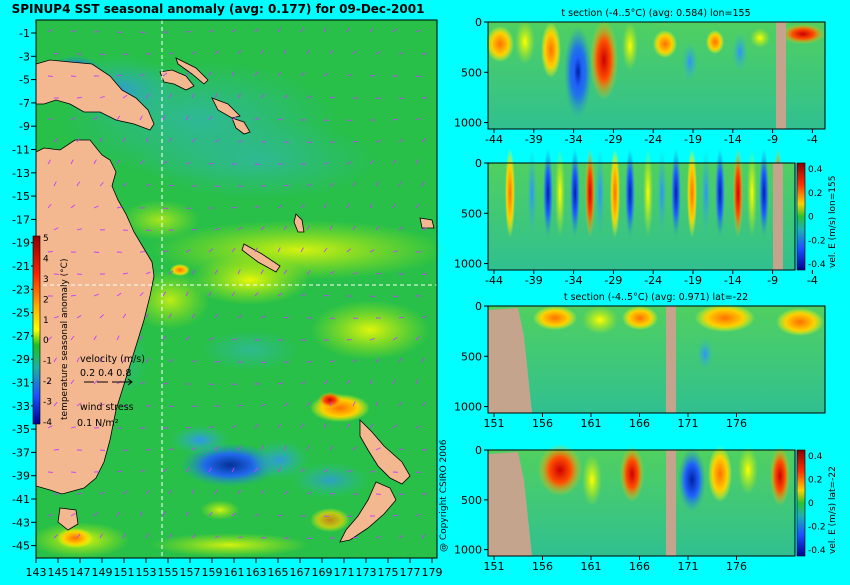 The image size is (850, 585). What do you see at coordinates (410, 572) in the screenshot?
I see `map-x-tick-label: 177` at bounding box center [410, 572].